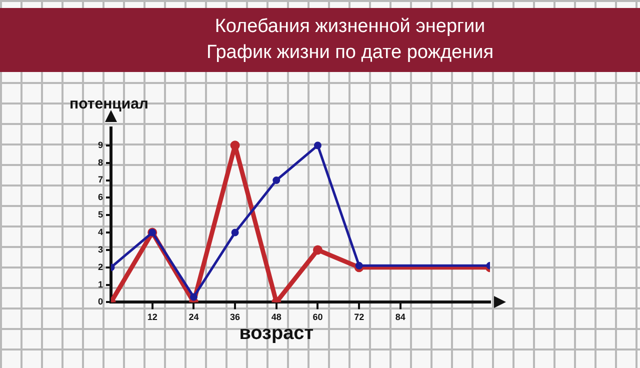 Image resolution: width=640 pixels, height=368 pixels. What do you see at coordinates (152, 317) in the screenshot?
I see `x-tick-label: 12` at bounding box center [152, 317].